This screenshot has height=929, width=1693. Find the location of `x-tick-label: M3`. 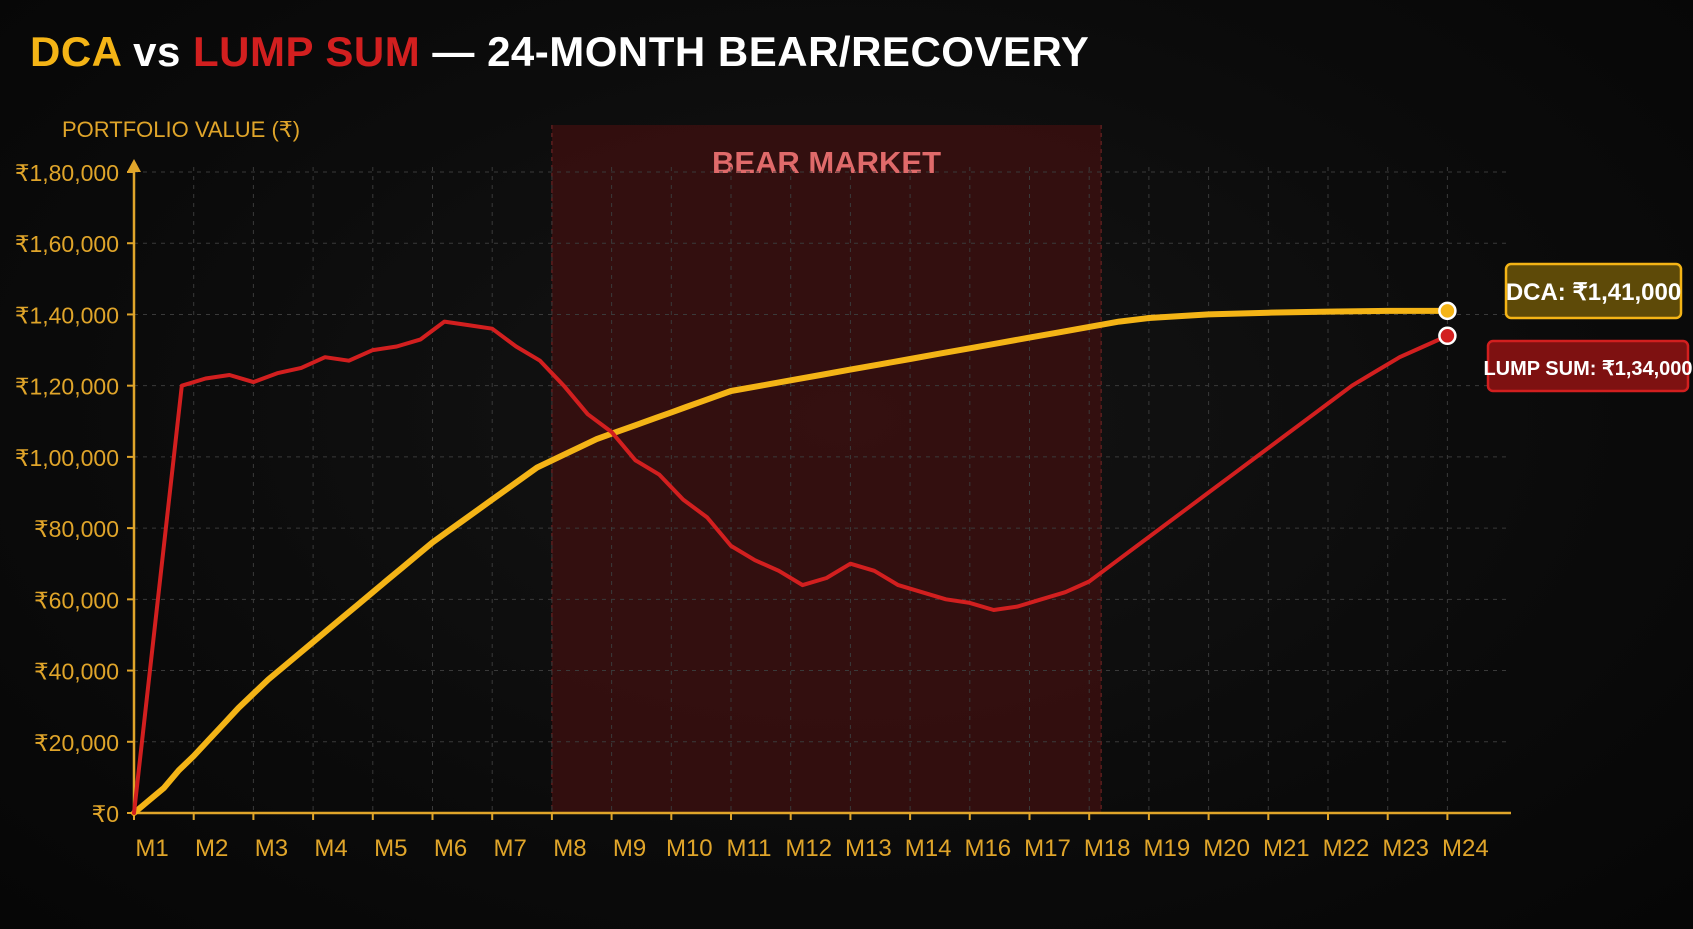

x-tick-label: M3 is located at coordinates (271, 848).